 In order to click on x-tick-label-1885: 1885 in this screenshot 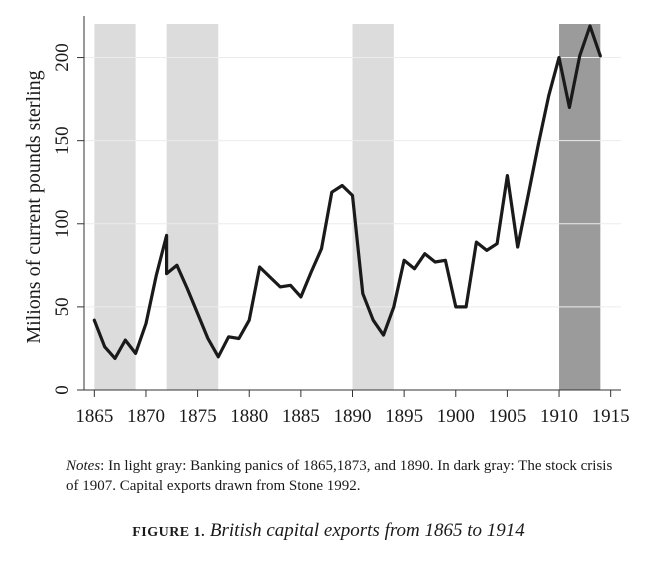, I will do `click(301, 416)`.